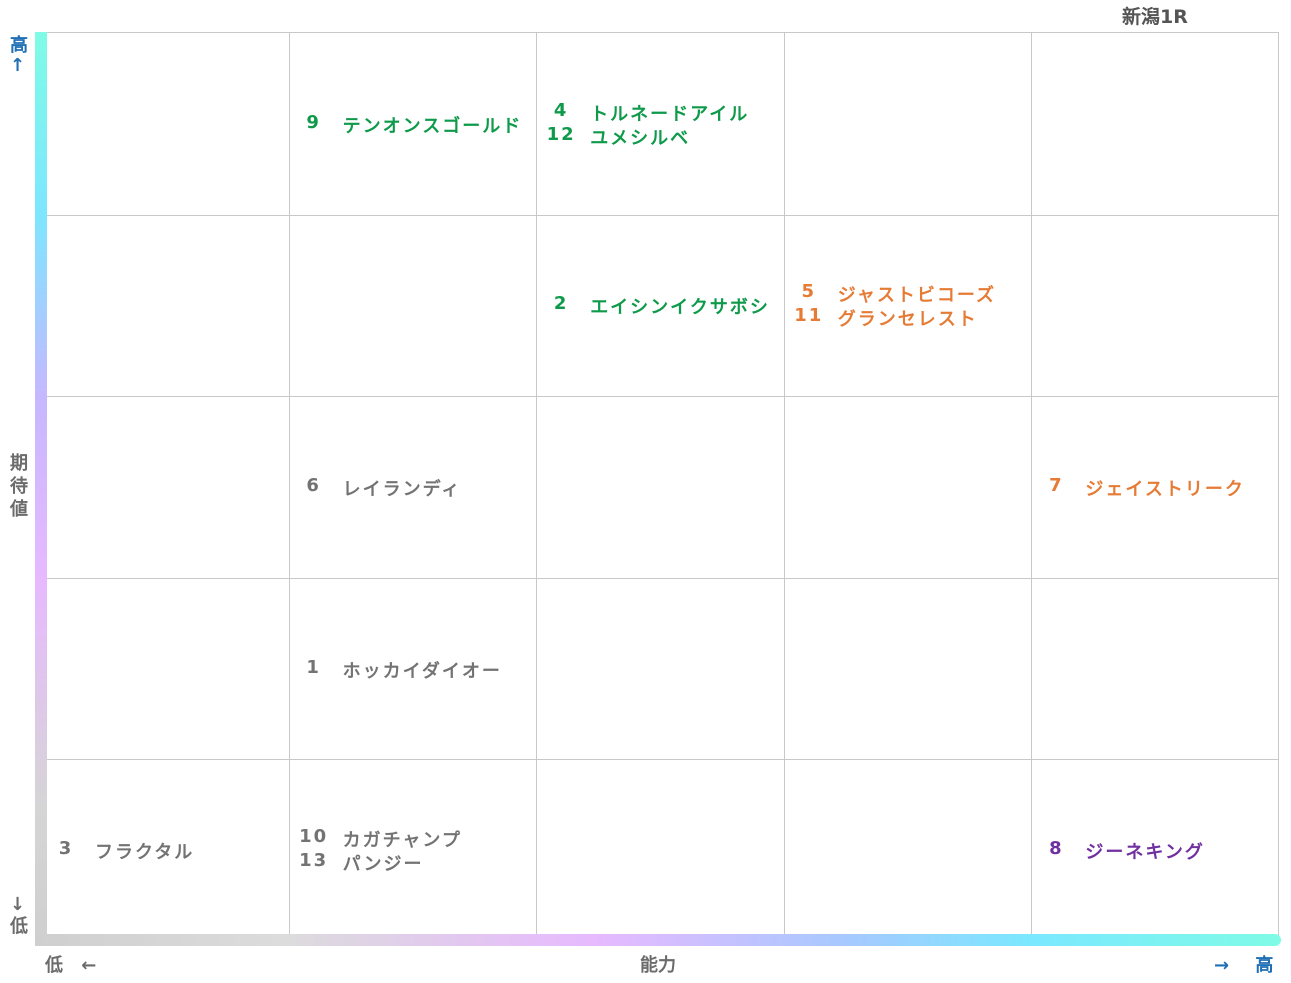 The width and height of the screenshot is (1291, 983). What do you see at coordinates (561, 134) in the screenshot?
I see `entry-number: 12` at bounding box center [561, 134].